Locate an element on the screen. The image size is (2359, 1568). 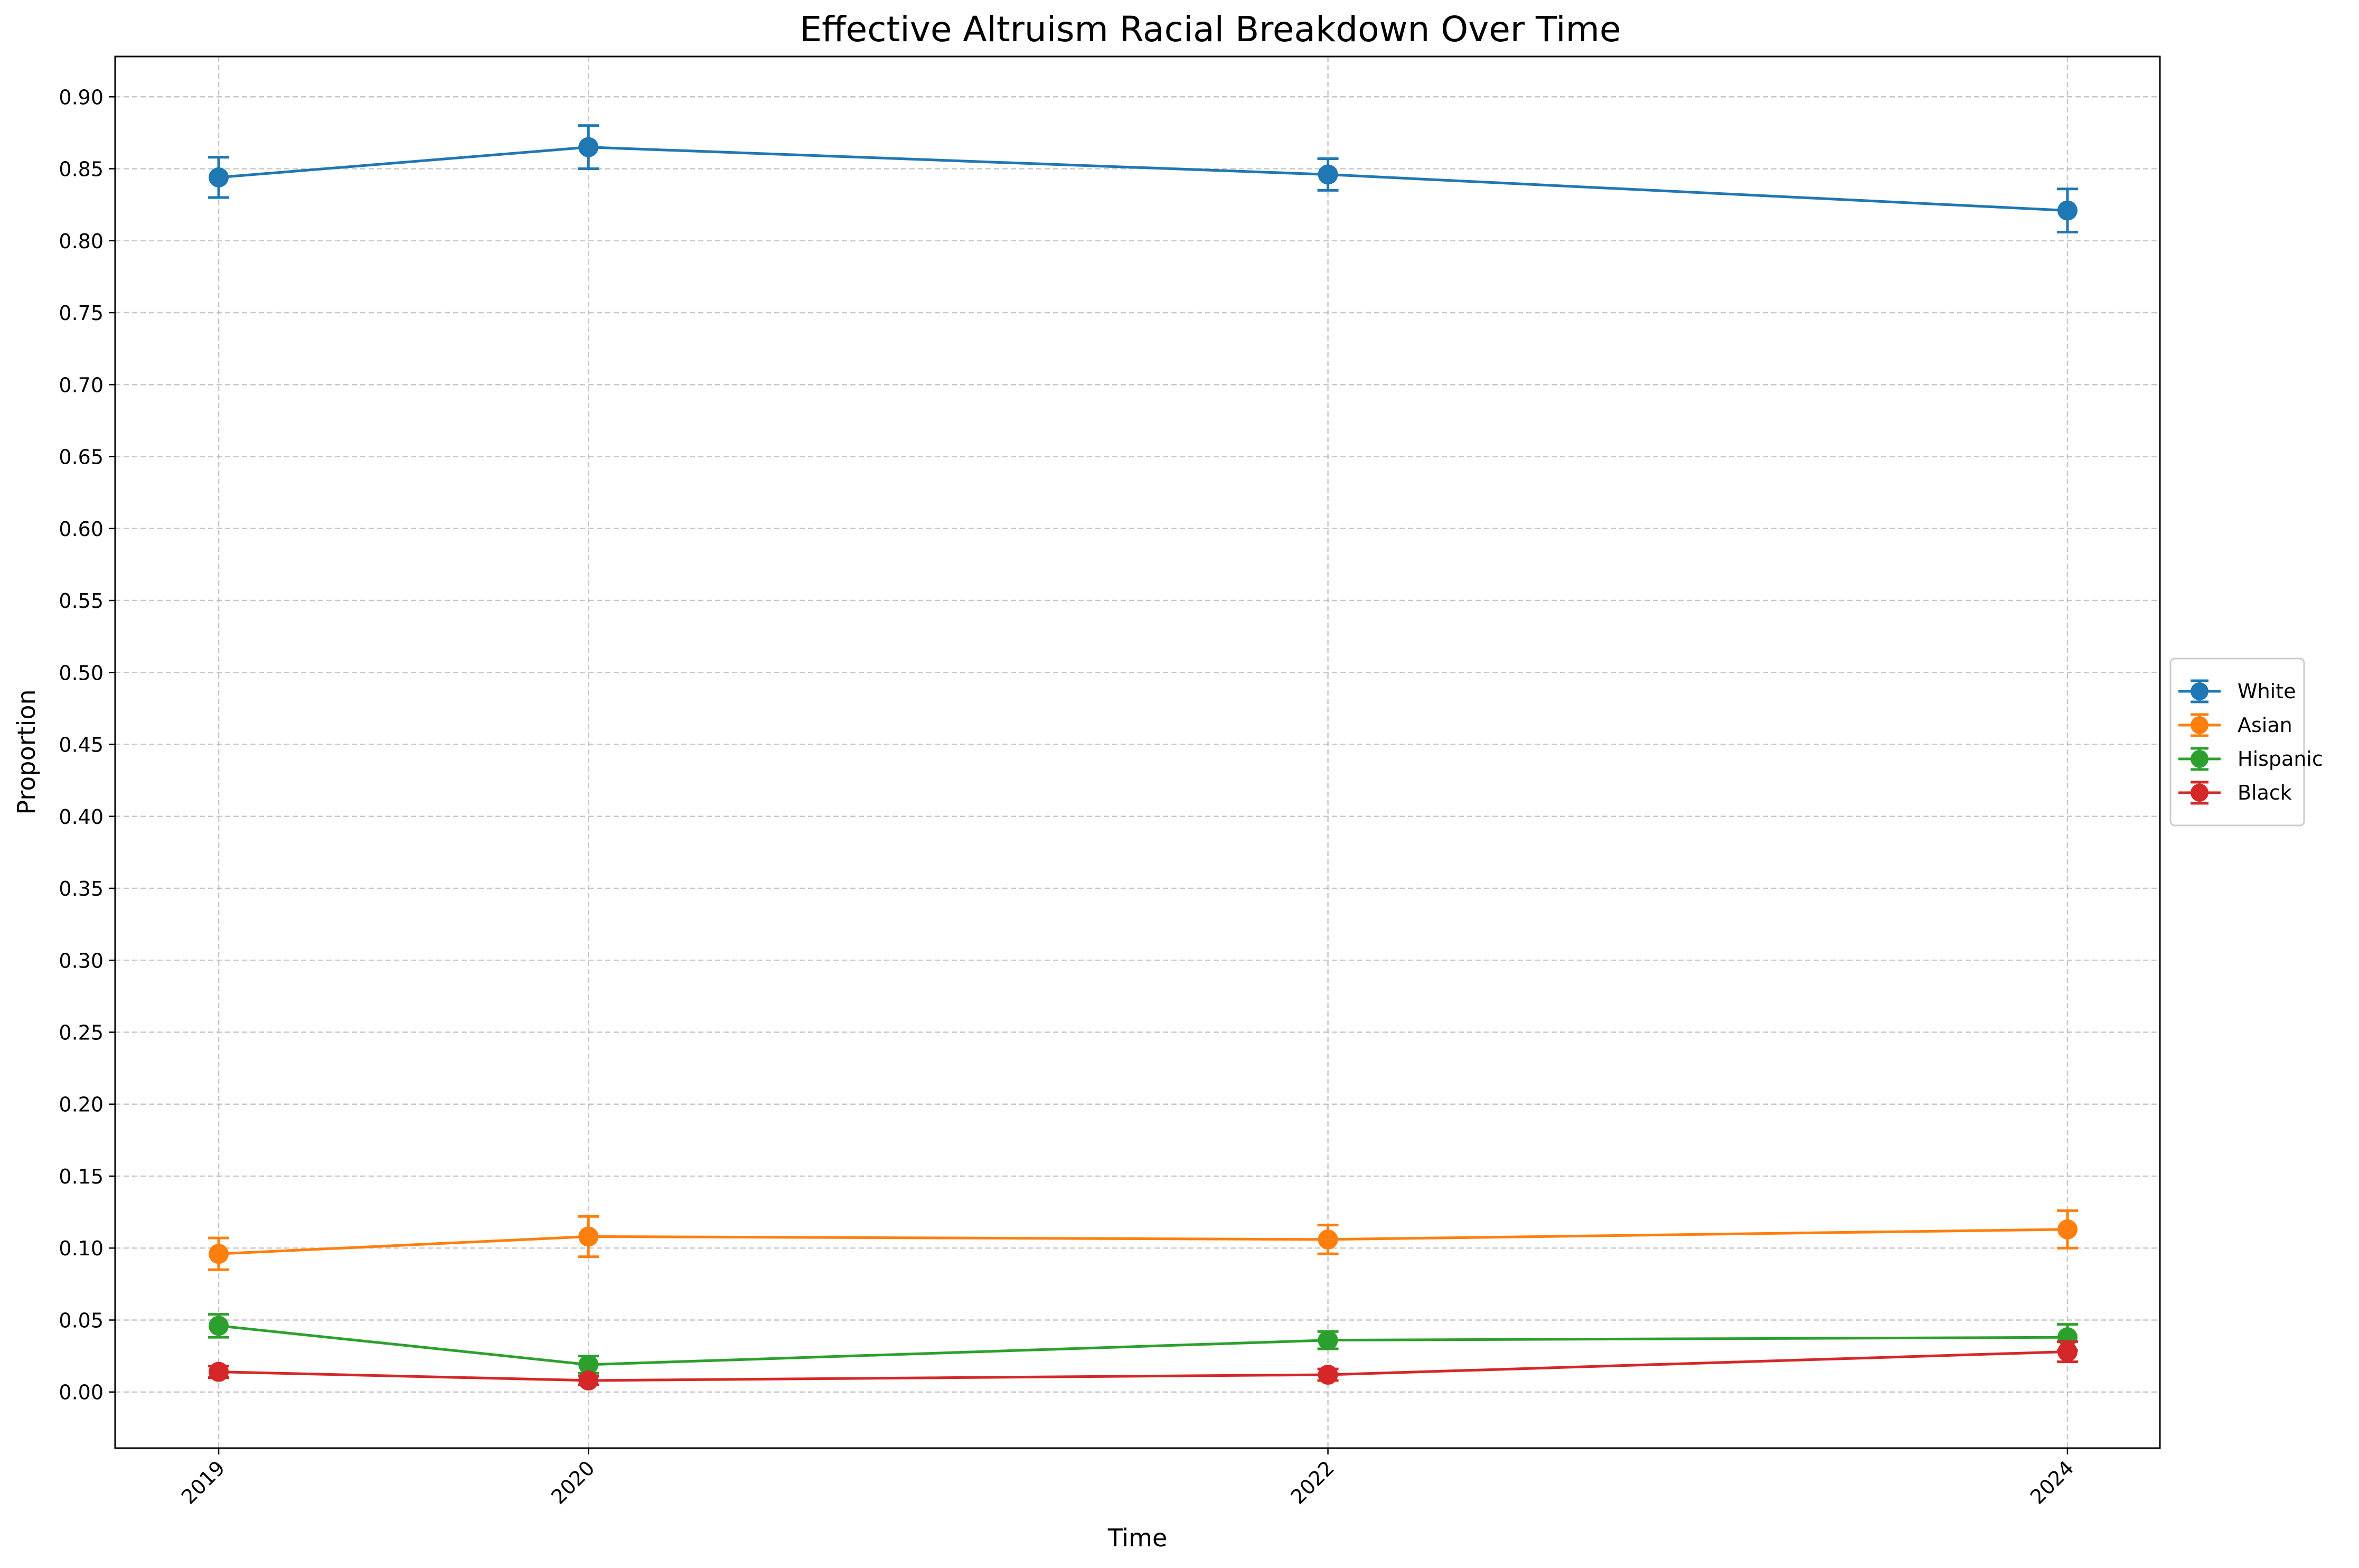
legend-label: Asian is located at coordinates (2265, 725).